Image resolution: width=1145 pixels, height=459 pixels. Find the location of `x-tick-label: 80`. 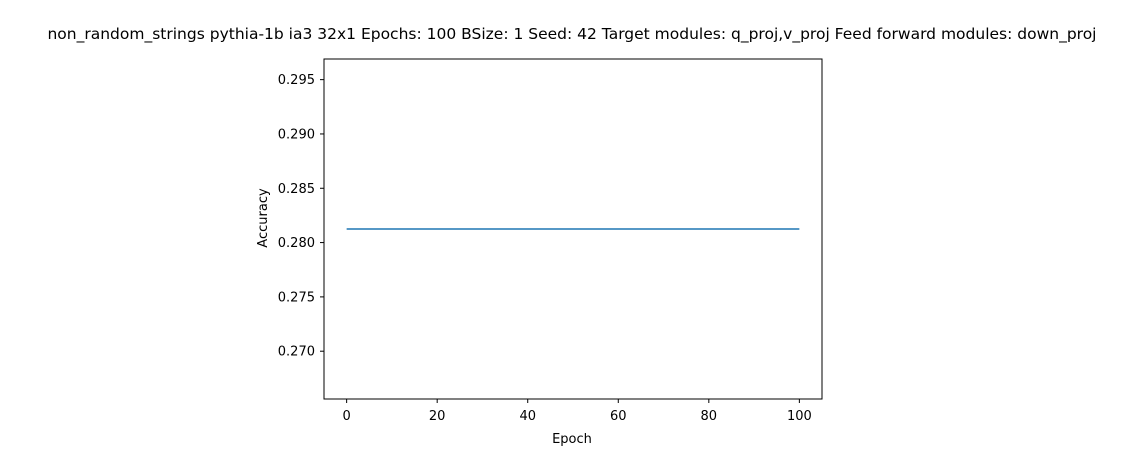

x-tick-label: 80 is located at coordinates (709, 416).